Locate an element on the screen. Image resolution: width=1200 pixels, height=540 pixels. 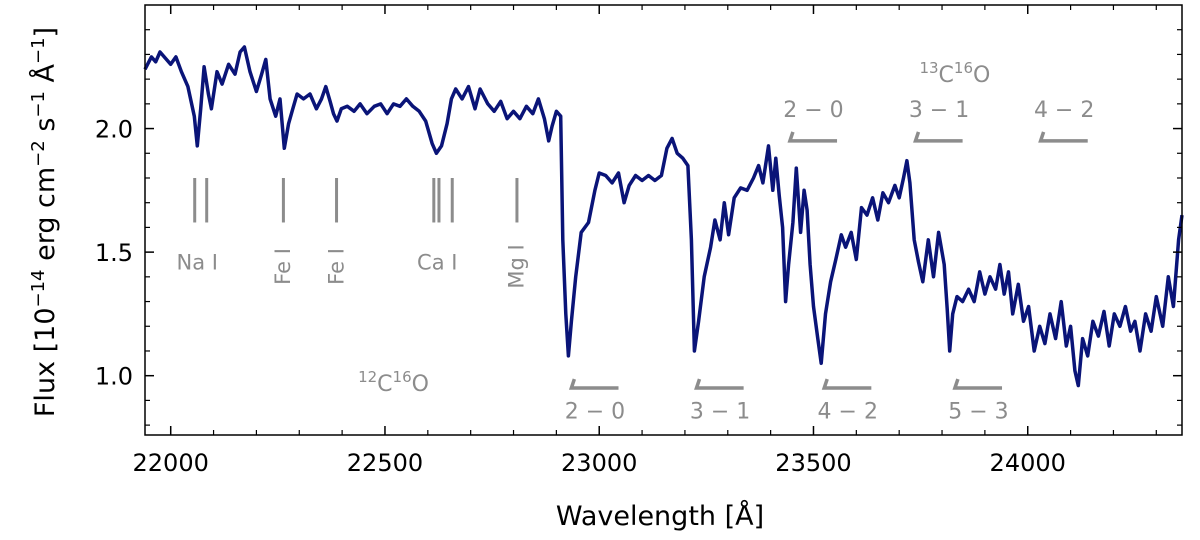
y-axis-title-prefix: Flux [10 is located at coordinates (45, 362).